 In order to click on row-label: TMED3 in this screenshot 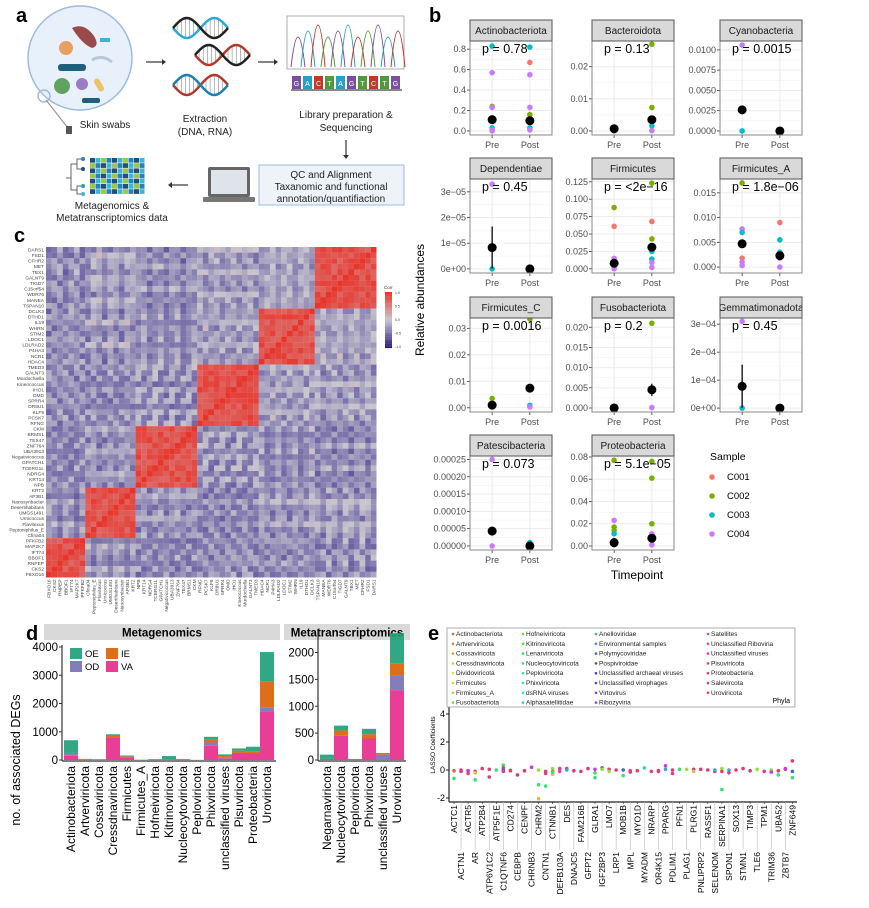, I will do `click(36, 368)`.